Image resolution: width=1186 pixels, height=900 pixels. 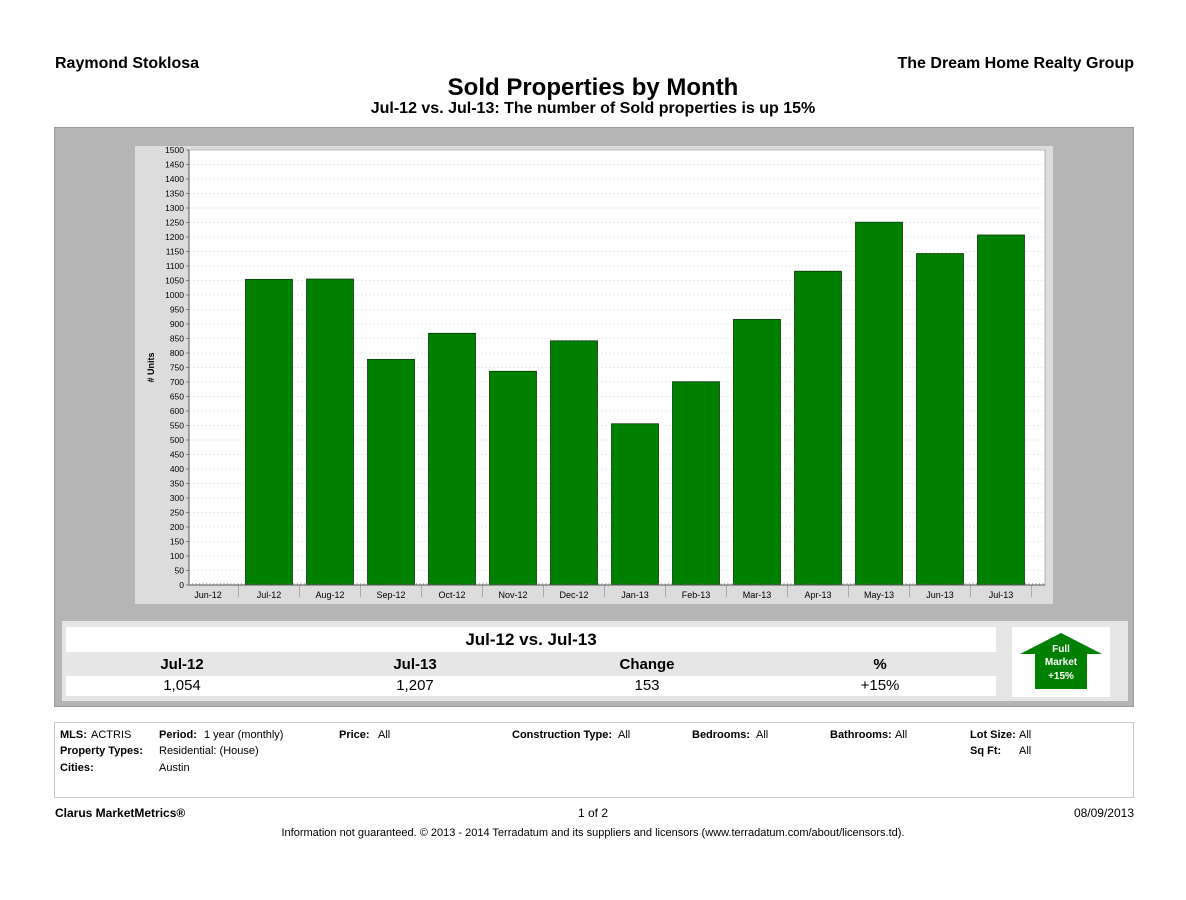 I want to click on badge-line2: Market, so click(x=1061, y=662).